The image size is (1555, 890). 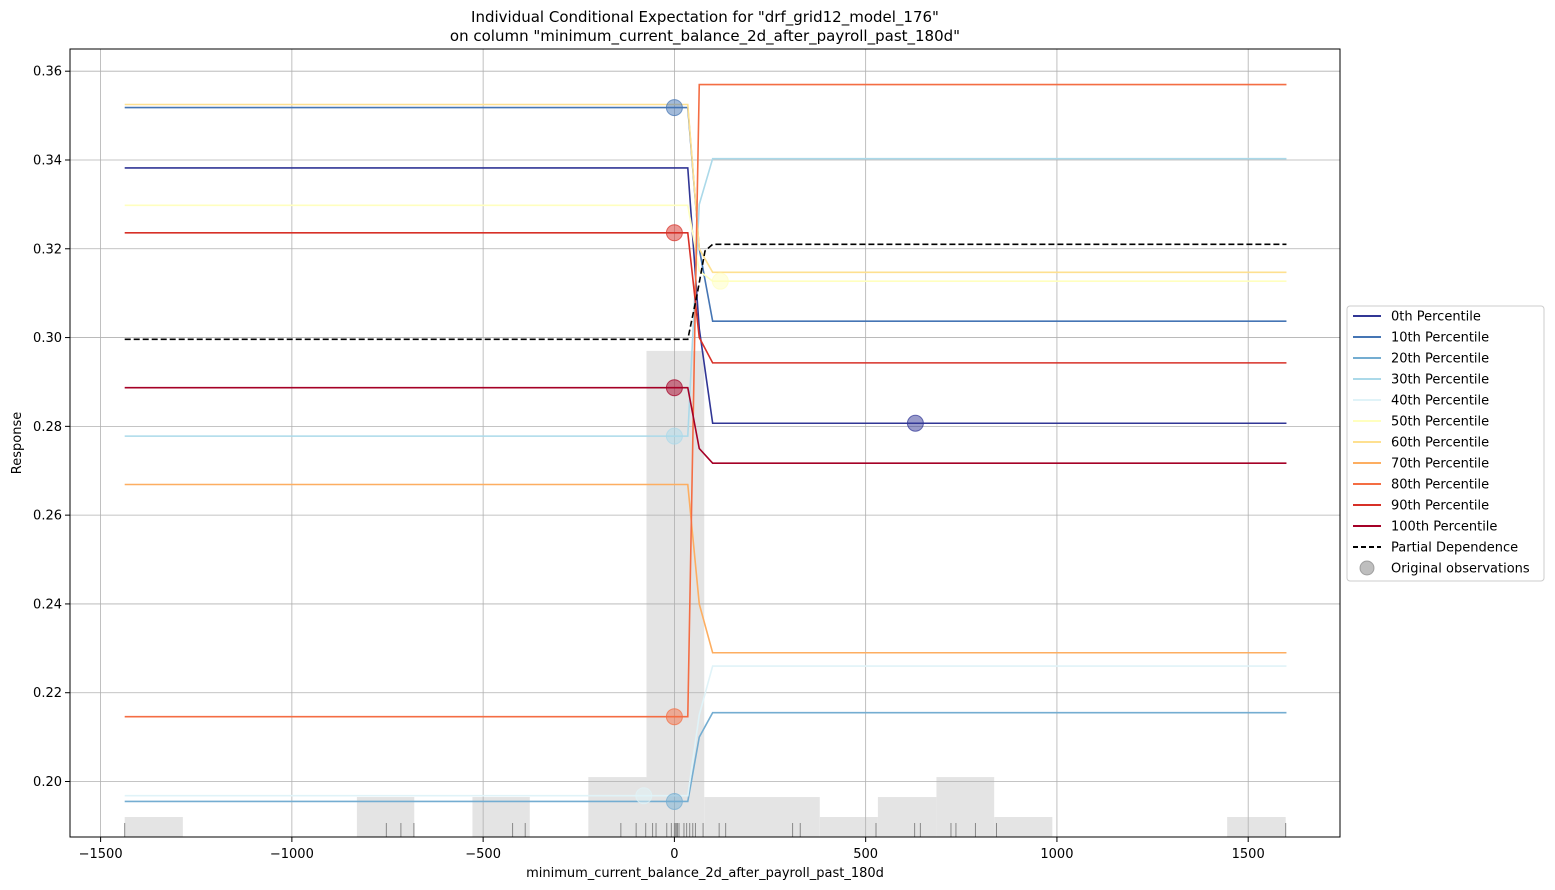 I want to click on legend-label: Original observations, so click(x=1460, y=569).